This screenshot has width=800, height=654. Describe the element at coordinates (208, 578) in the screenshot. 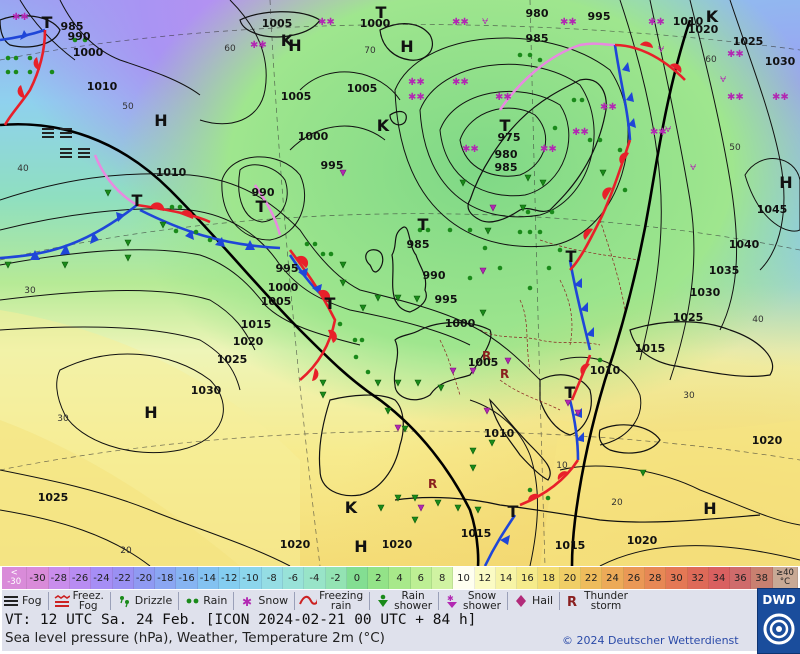

I see `scale-cell: -14` at that location.